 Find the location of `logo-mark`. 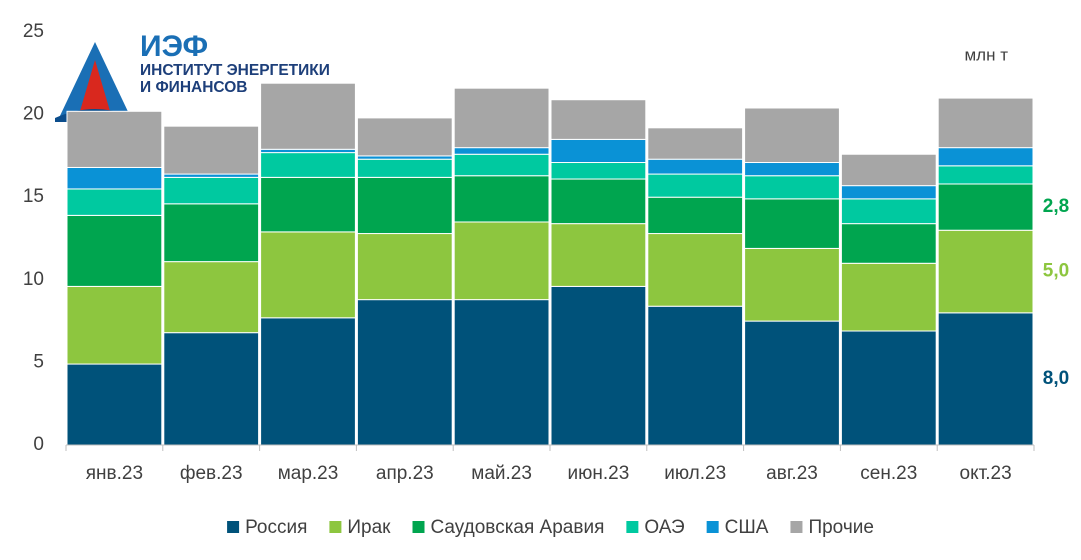

logo-mark is located at coordinates (95, 89).